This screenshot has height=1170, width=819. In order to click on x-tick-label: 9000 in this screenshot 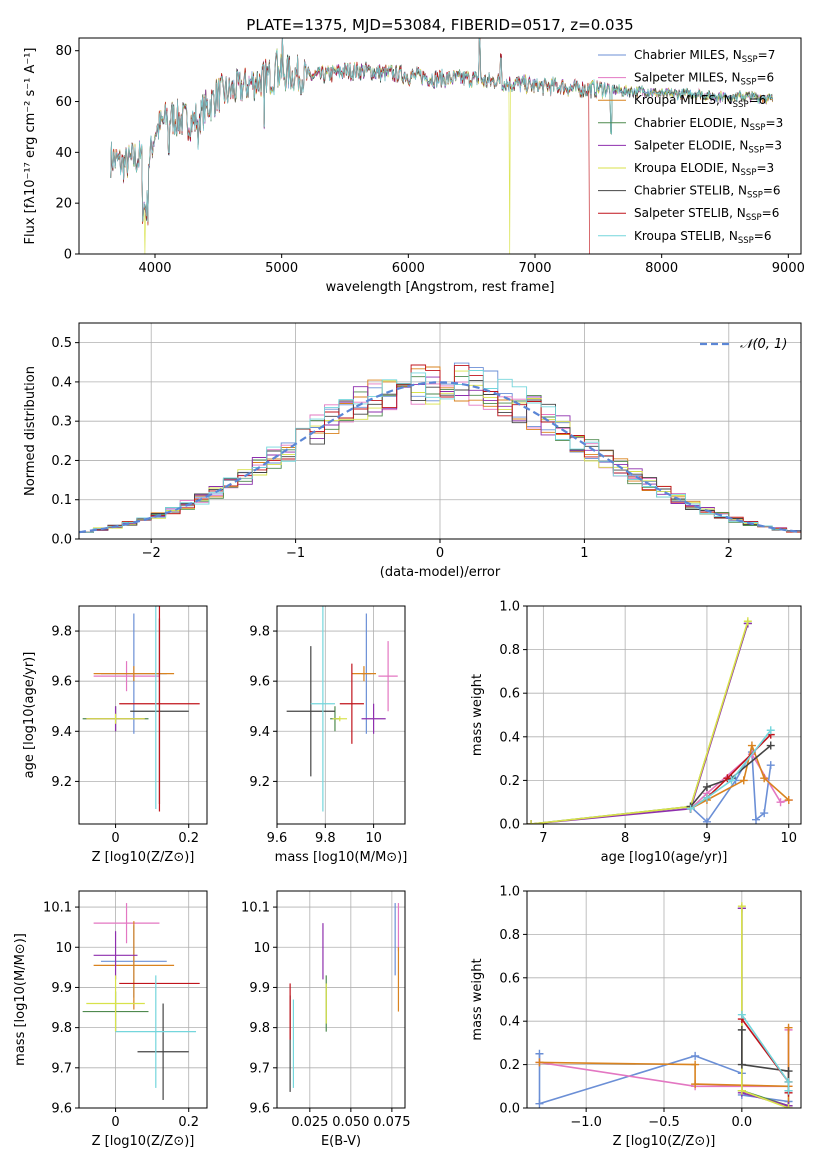, I will do `click(788, 268)`.